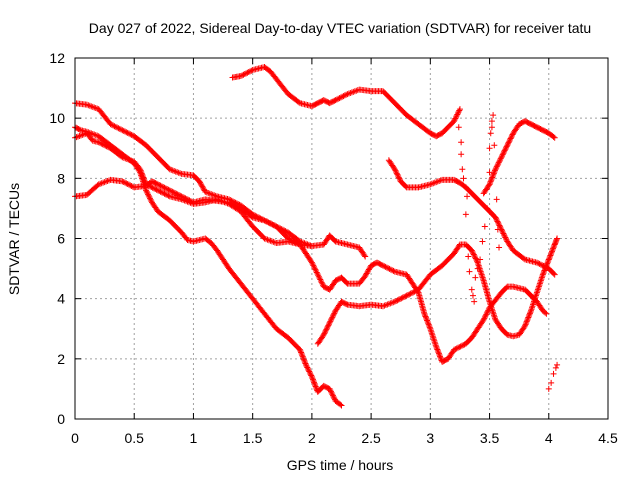 The height and width of the screenshot is (480, 640). I want to click on y-tick-label: 12, so click(57, 58).